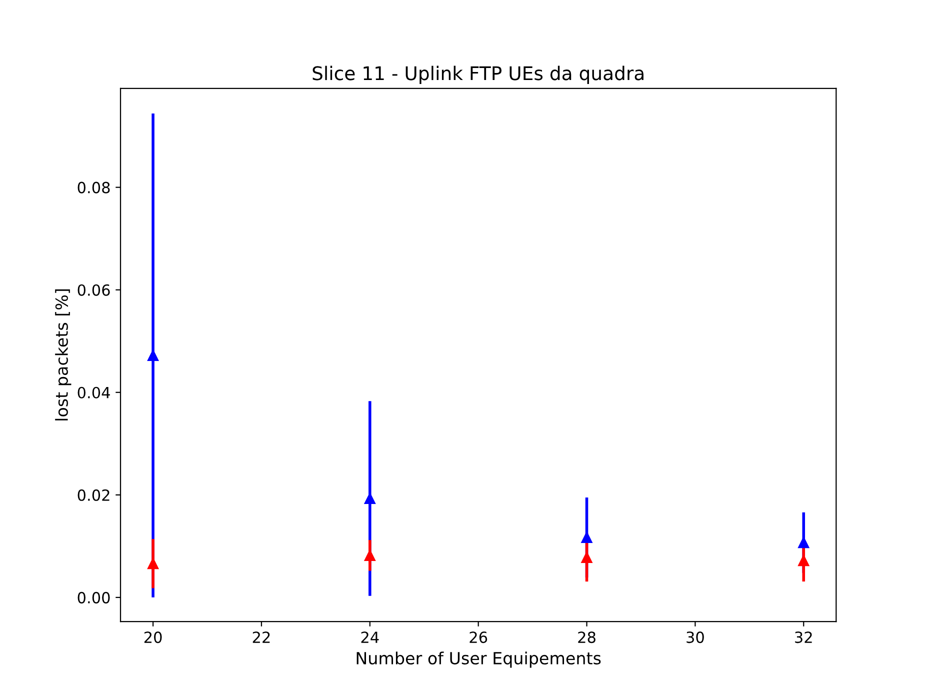 The height and width of the screenshot is (696, 927). Describe the element at coordinates (153, 638) in the screenshot. I see `x-tick-label: 20` at that location.